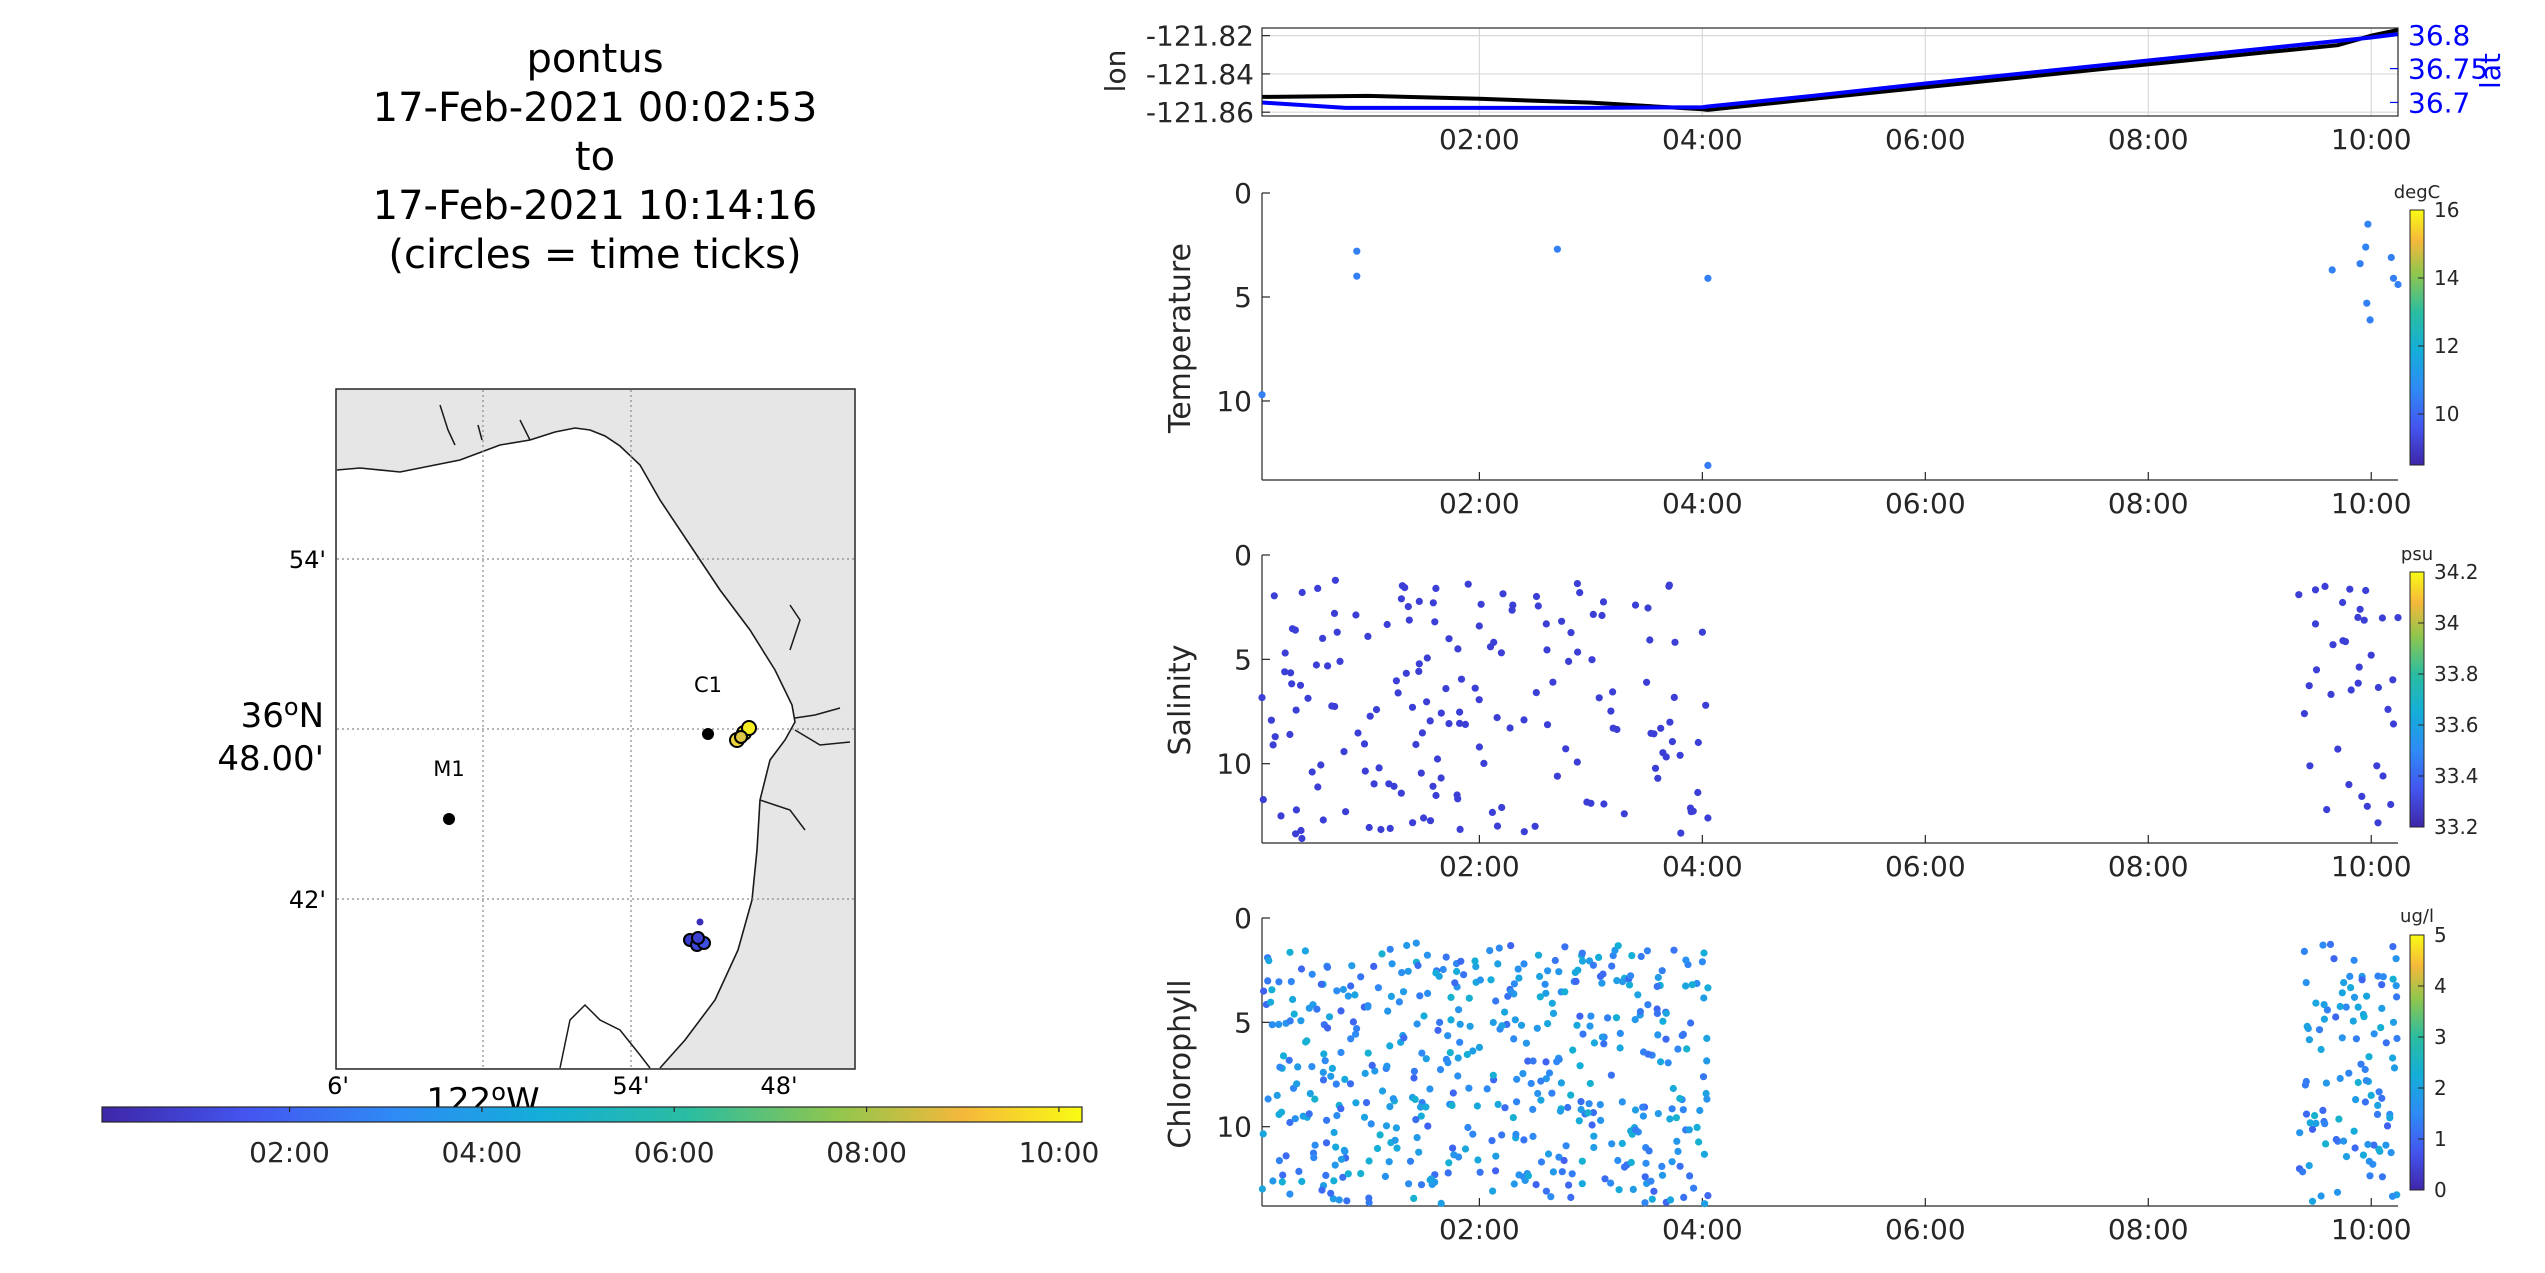 The image size is (2545, 1273). Describe the element at coordinates (2417, 699) in the screenshot. I see `salinity-colorbar-gradient` at that location.